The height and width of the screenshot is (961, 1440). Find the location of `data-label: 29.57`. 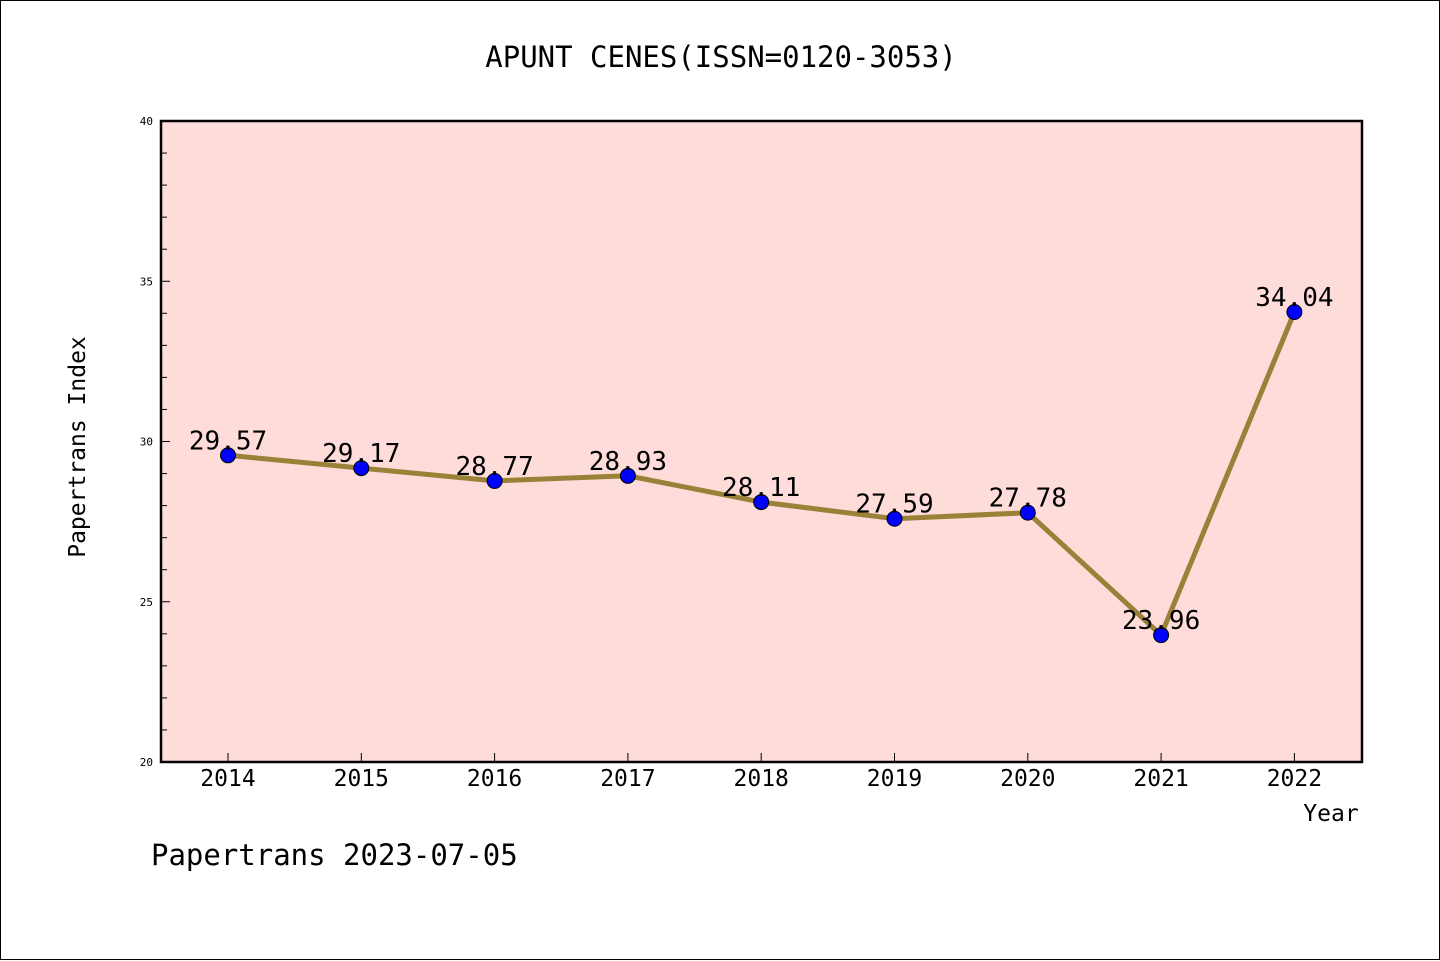

data-label: 29.57 is located at coordinates (228, 441).